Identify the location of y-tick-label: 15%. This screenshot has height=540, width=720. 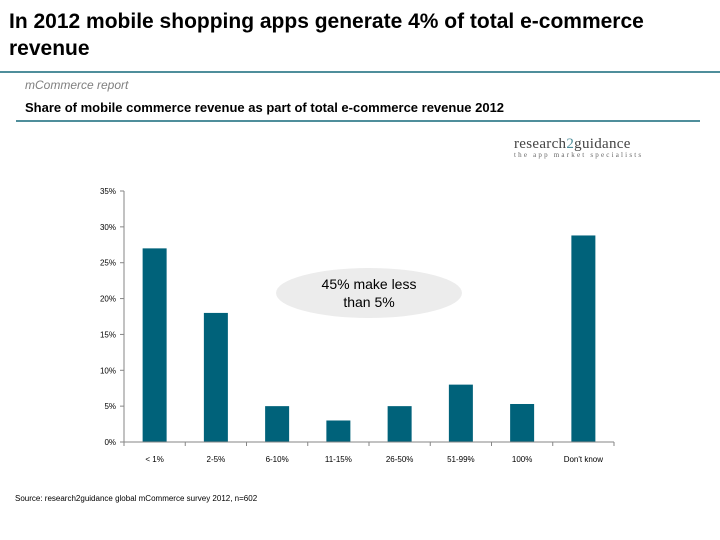
(108, 334).